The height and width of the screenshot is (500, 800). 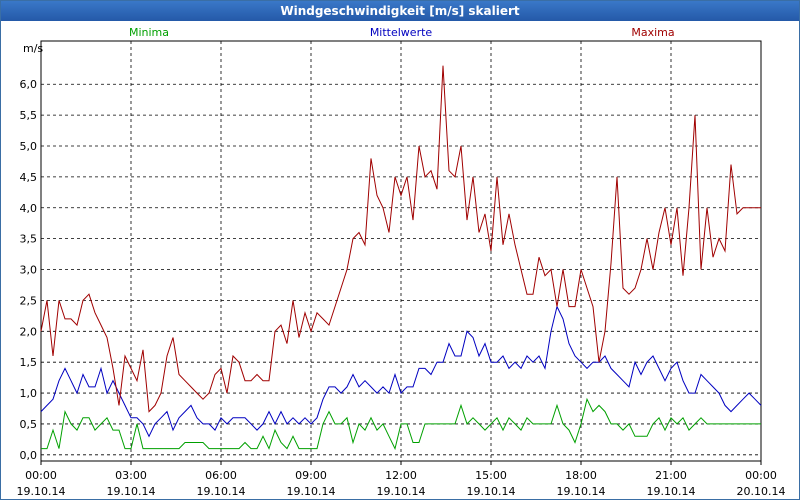 What do you see at coordinates (29, 146) in the screenshot?
I see `y-tick-label: 5,0` at bounding box center [29, 146].